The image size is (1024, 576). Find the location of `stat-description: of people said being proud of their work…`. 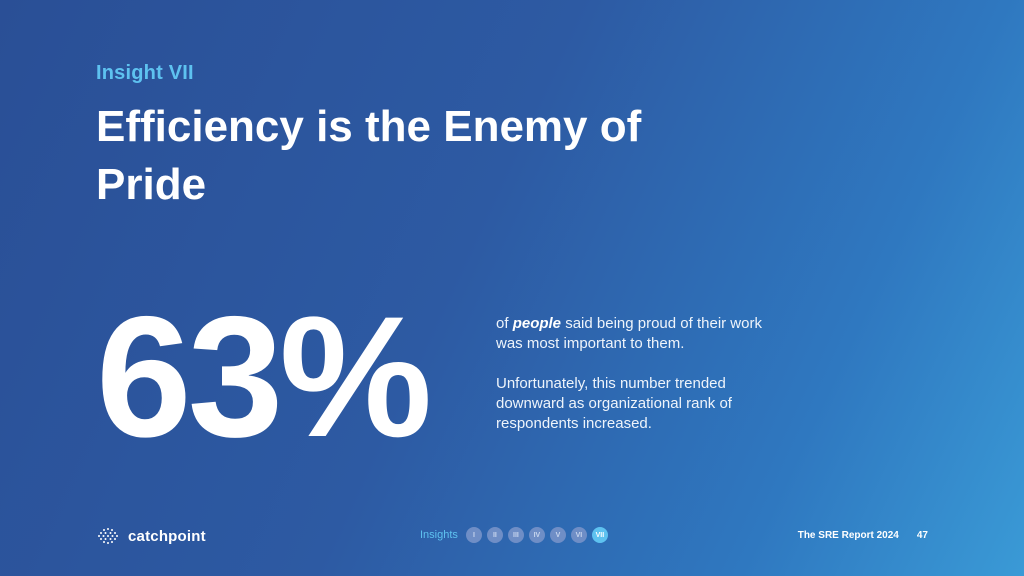

stat-description: of people said being proud of their work… is located at coordinates (641, 384).